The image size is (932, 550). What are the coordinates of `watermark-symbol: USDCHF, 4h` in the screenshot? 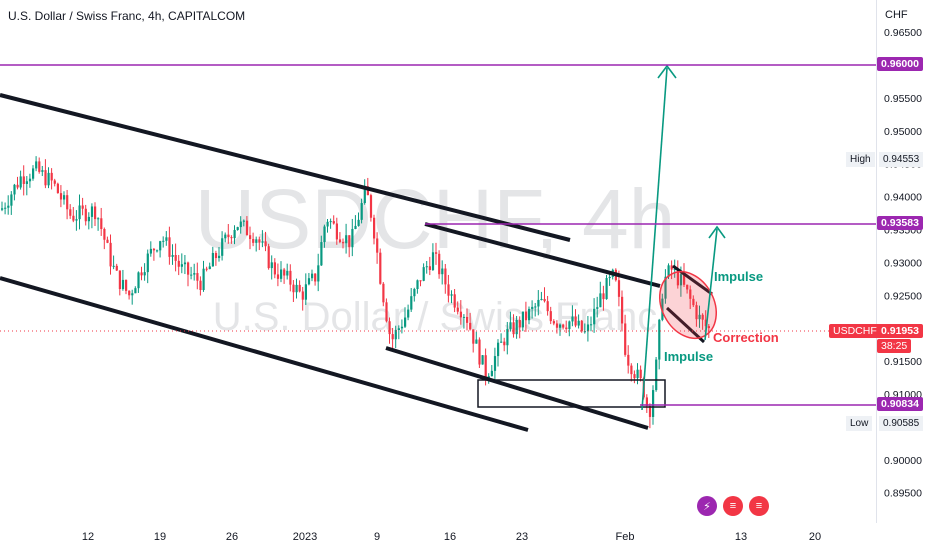 It's located at (435, 219).